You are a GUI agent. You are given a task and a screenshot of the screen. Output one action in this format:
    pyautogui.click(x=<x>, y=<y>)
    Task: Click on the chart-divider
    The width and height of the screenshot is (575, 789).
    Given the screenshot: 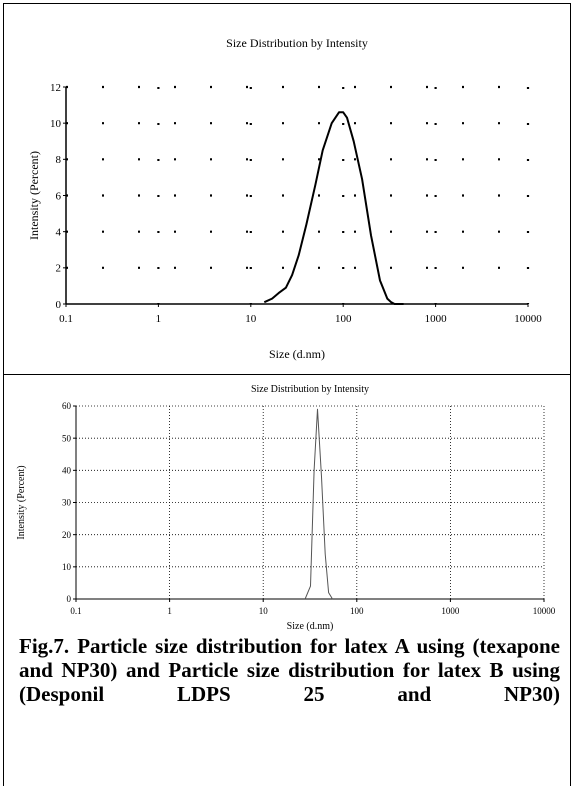 What is the action you would take?
    pyautogui.click(x=287, y=374)
    